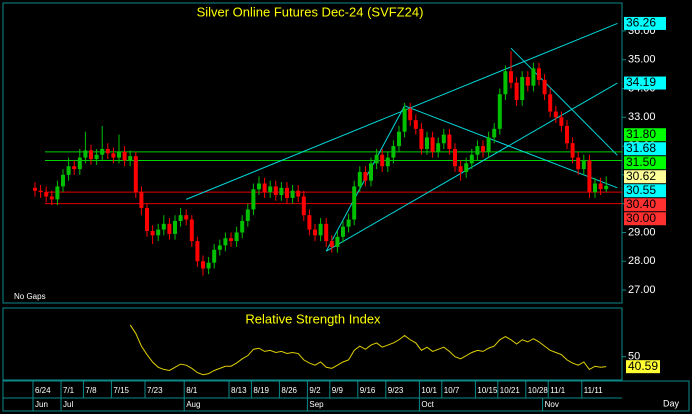  What do you see at coordinates (346, 396) in the screenshot?
I see `x-axis-strip` at bounding box center [346, 396].